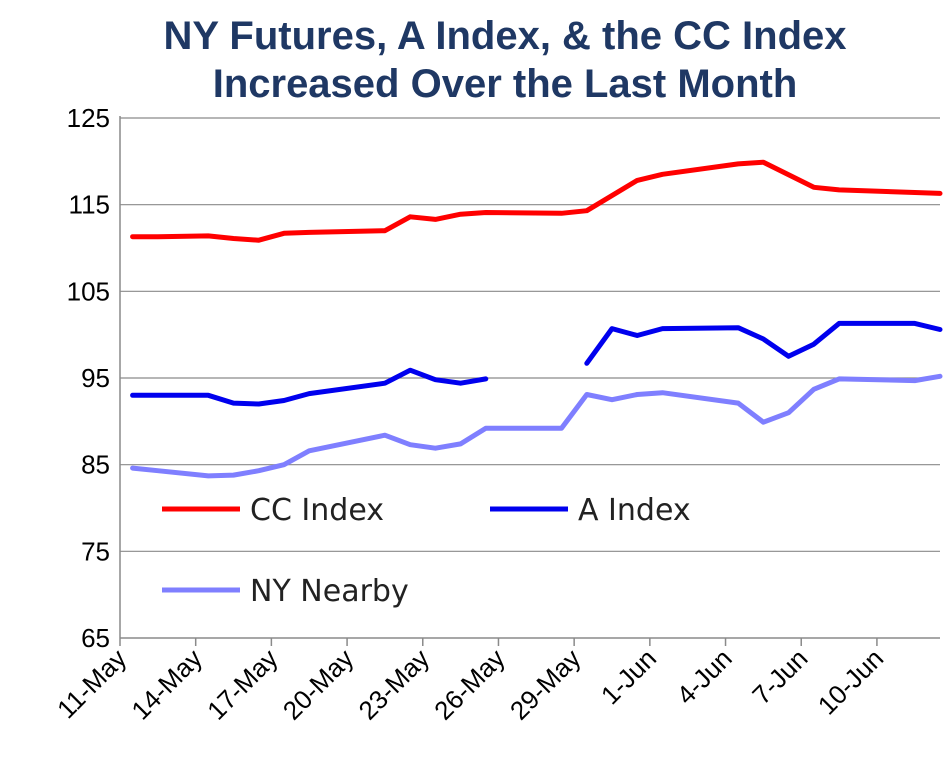  I want to click on chart-title-line-1: NY Futures, A Index, & the CC Index, so click(505, 36).